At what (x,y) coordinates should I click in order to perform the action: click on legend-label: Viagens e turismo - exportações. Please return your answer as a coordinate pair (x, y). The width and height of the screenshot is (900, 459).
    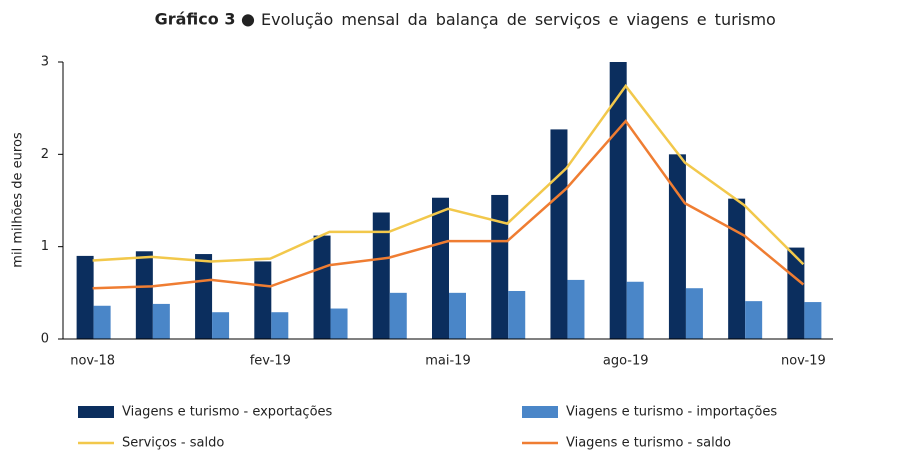
    Looking at the image, I should click on (227, 412).